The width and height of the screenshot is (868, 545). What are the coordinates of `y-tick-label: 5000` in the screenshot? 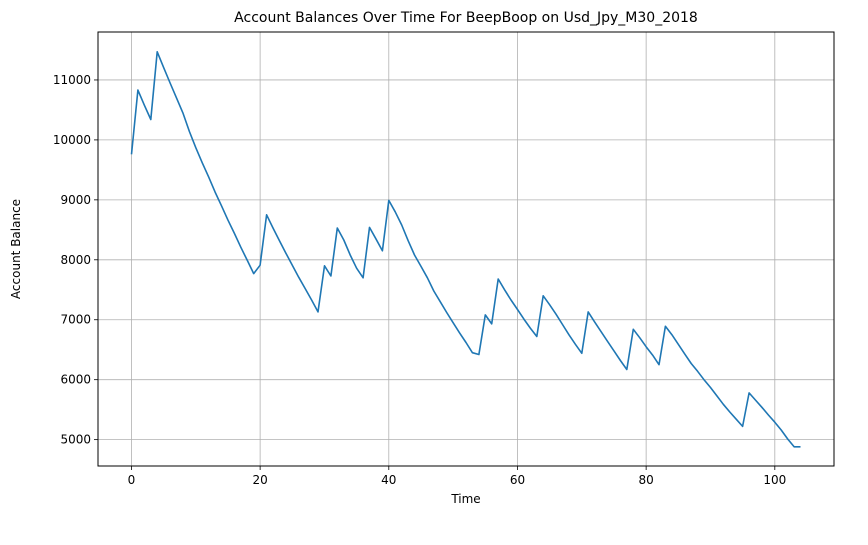 It's located at (75, 440).